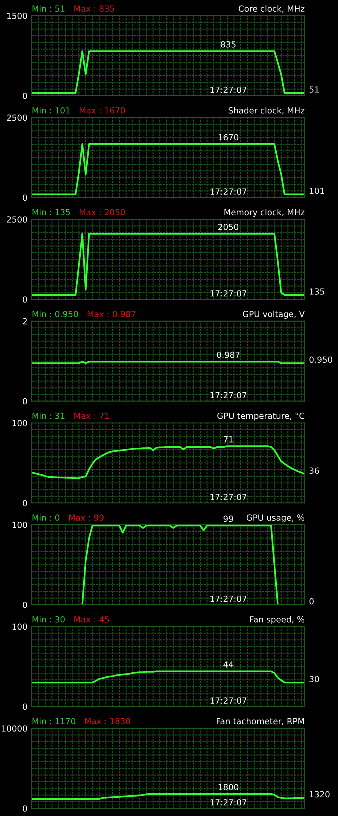 This screenshot has width=338, height=816. Describe the element at coordinates (321, 360) in the screenshot. I see `text: 0.950` at that location.